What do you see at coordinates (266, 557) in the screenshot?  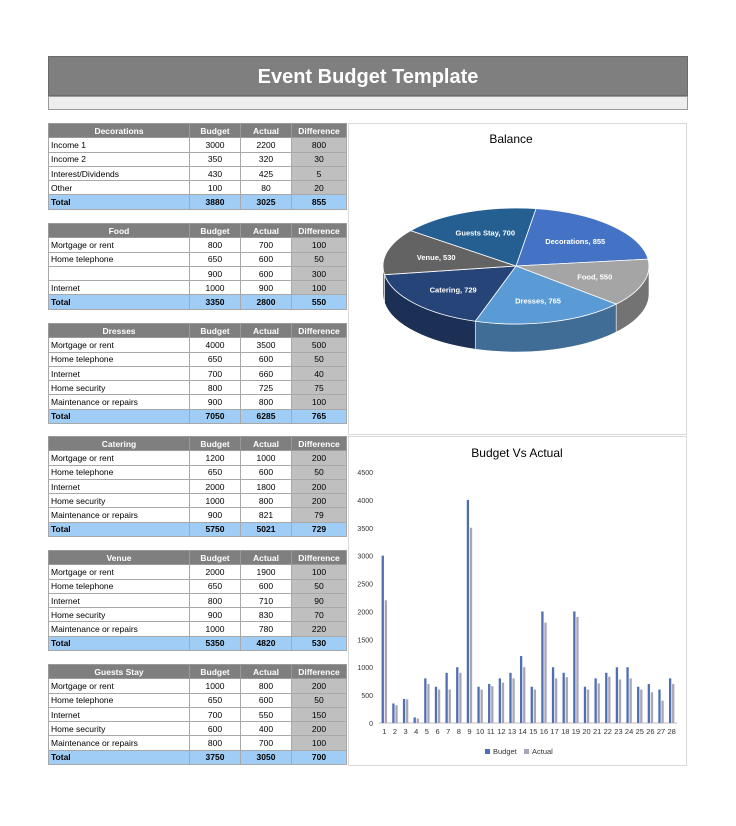 I see `actual-header: Actual` at bounding box center [266, 557].